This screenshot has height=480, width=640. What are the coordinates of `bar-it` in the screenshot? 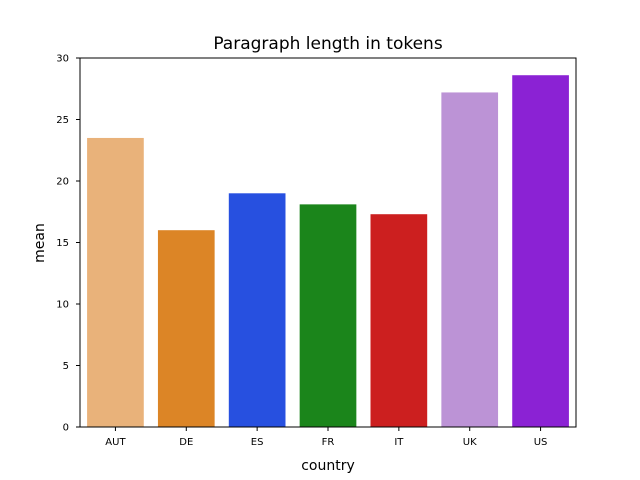 It's located at (399, 320).